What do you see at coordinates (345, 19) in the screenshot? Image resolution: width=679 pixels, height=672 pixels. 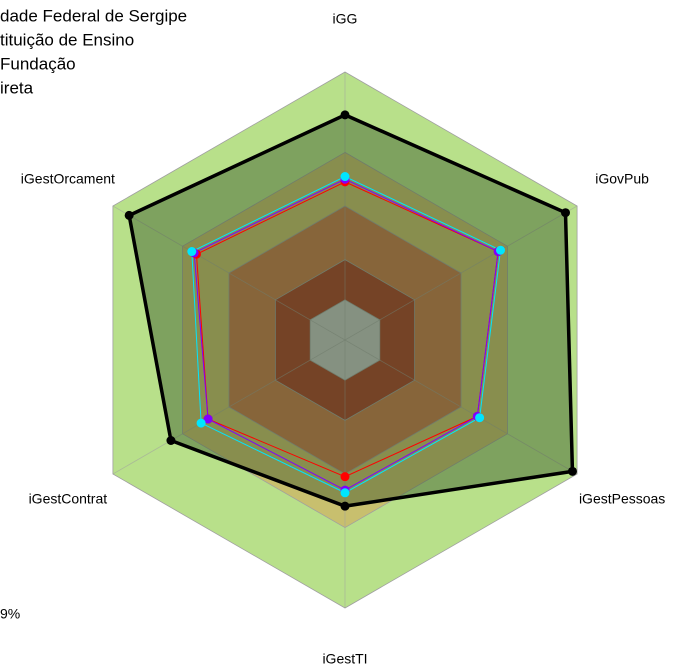 I see `axis-label: iGG` at bounding box center [345, 19].